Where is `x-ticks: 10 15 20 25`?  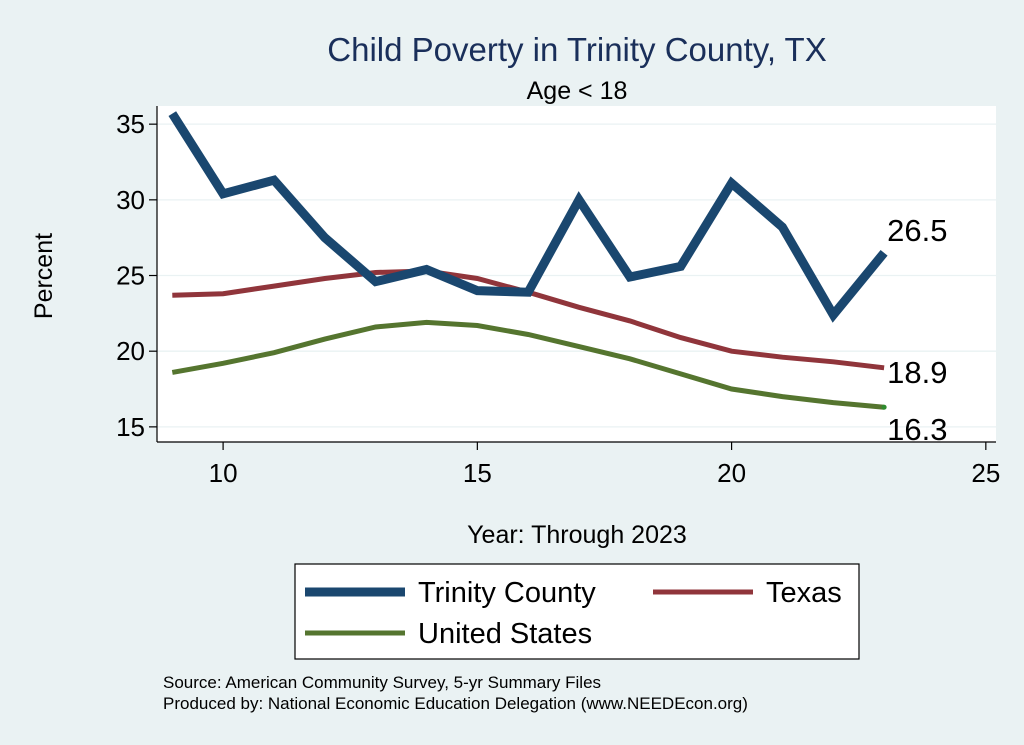
x-ticks: 10 15 20 25 is located at coordinates (604, 465).